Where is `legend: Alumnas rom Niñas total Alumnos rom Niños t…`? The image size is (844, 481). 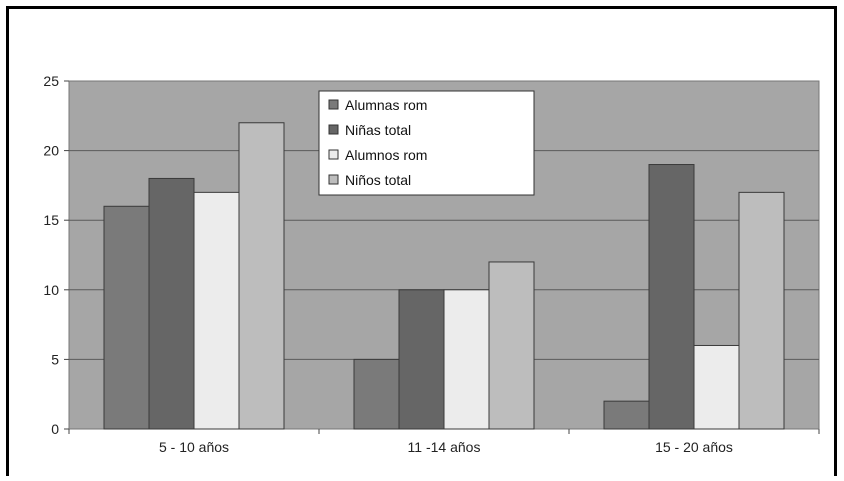
legend: Alumnas rom Niñas total Alumnos rom Niños t… is located at coordinates (426, 143).